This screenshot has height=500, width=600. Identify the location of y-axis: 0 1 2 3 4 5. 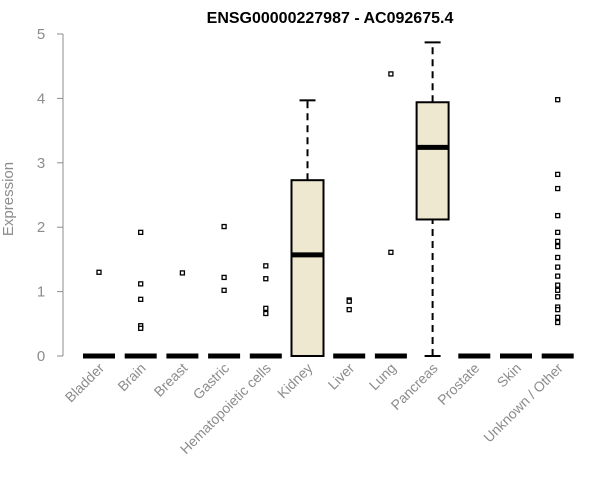
(50, 195).